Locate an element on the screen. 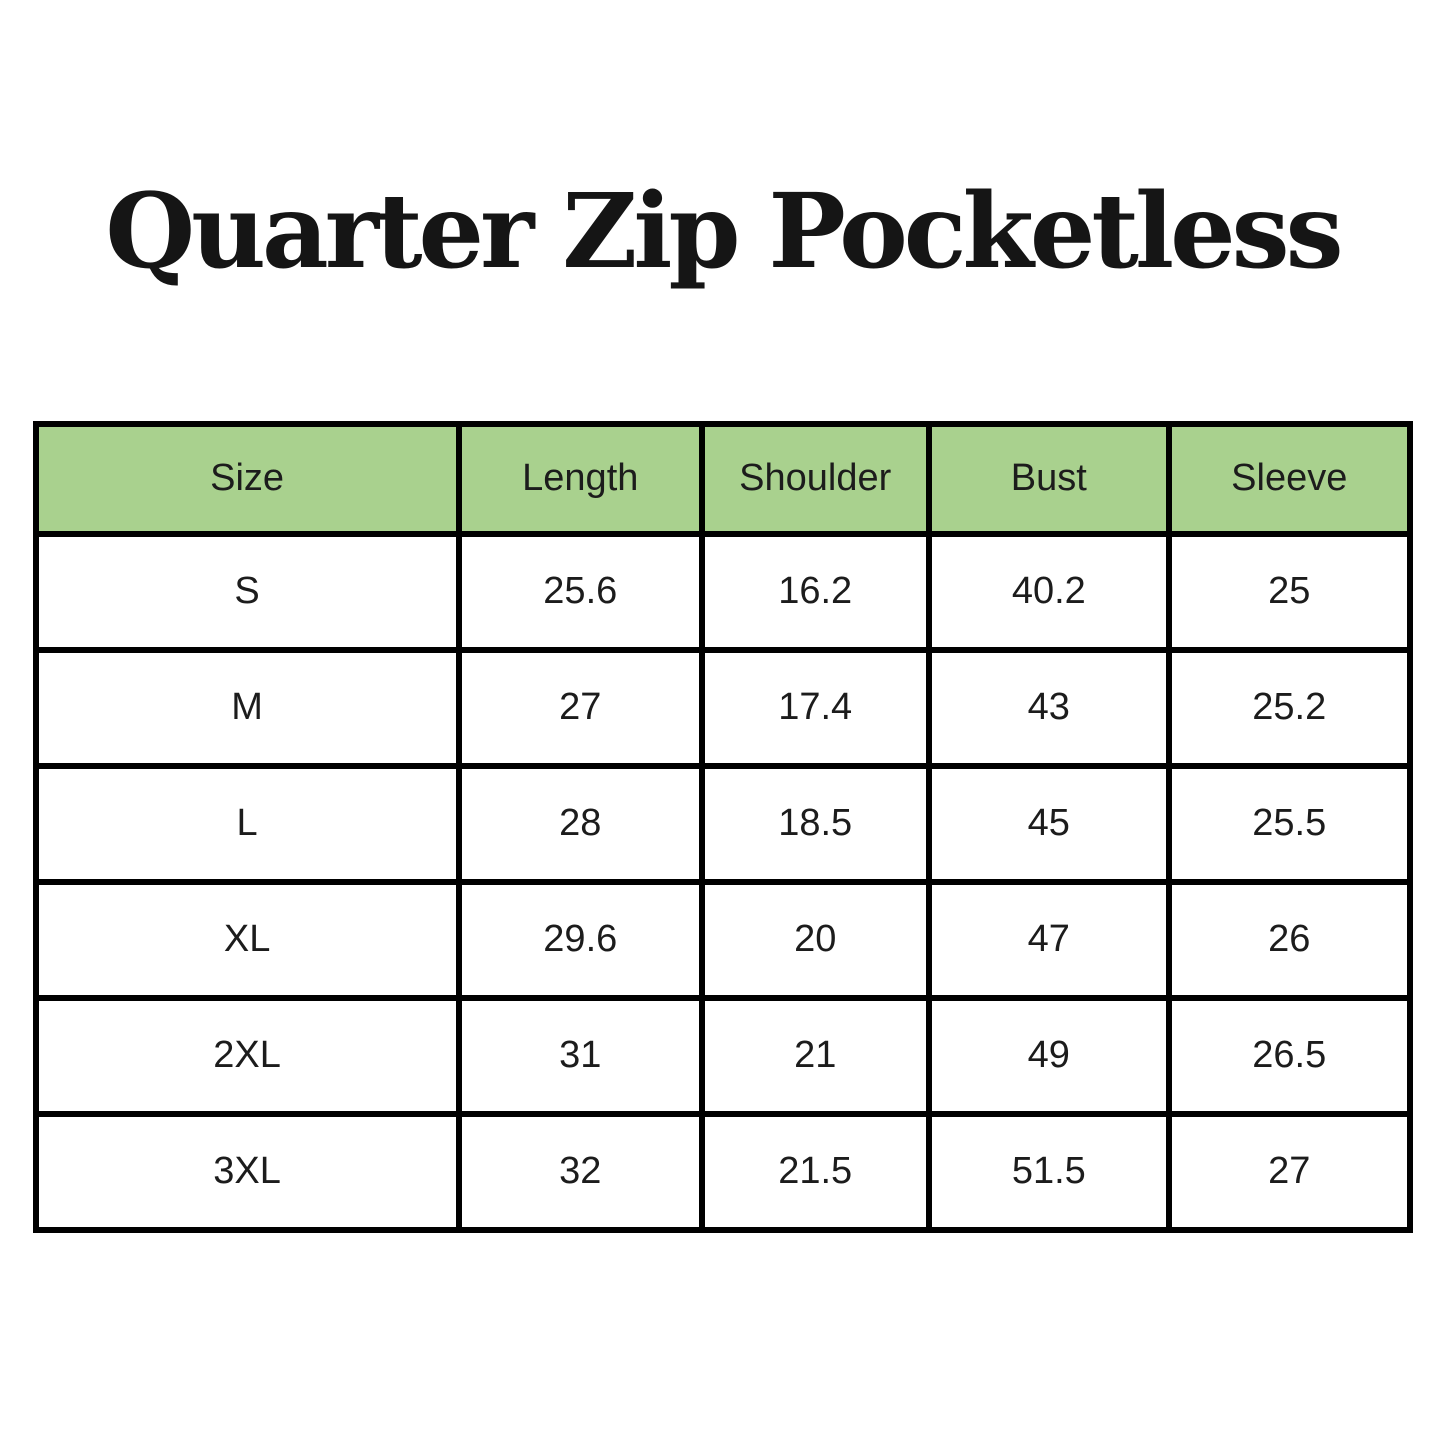 The height and width of the screenshot is (1445, 1445). cell-bust: 49 is located at coordinates (1049, 1055).